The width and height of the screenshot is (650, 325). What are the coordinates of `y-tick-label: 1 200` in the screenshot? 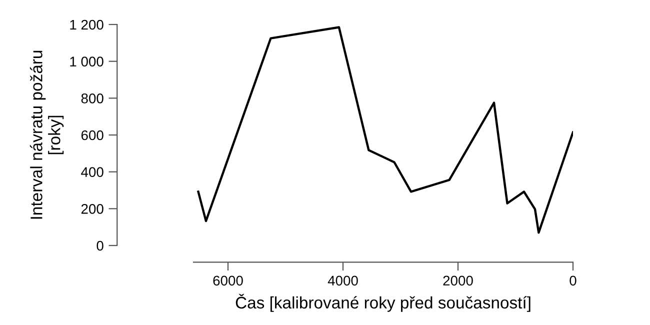 It's located at (87, 25).